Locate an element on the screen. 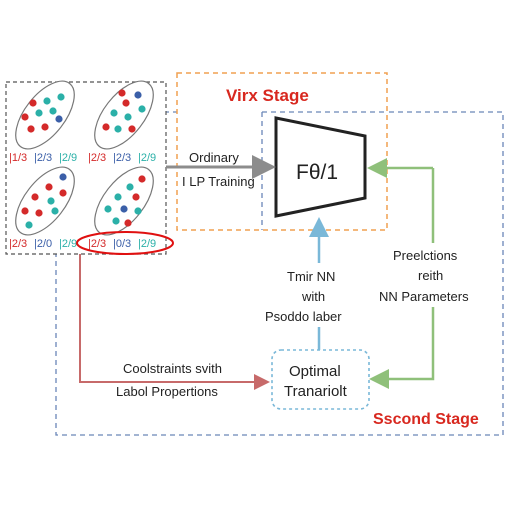  model-label: Fθ/1 is located at coordinates (317, 172).